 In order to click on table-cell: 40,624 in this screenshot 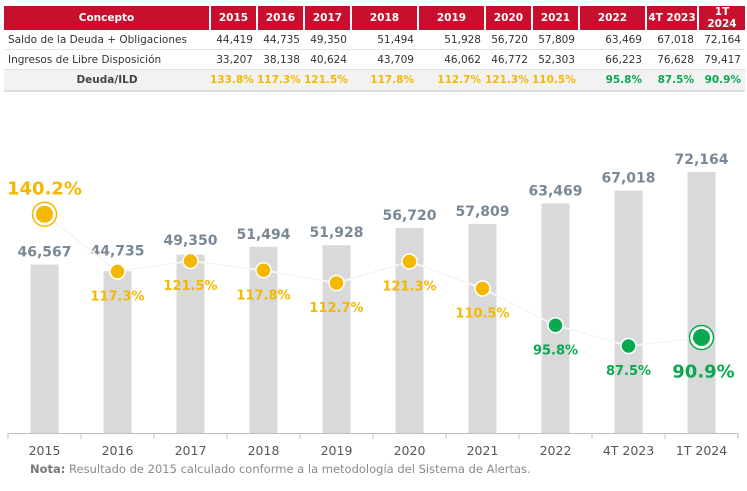, I will do `click(327, 59)`.